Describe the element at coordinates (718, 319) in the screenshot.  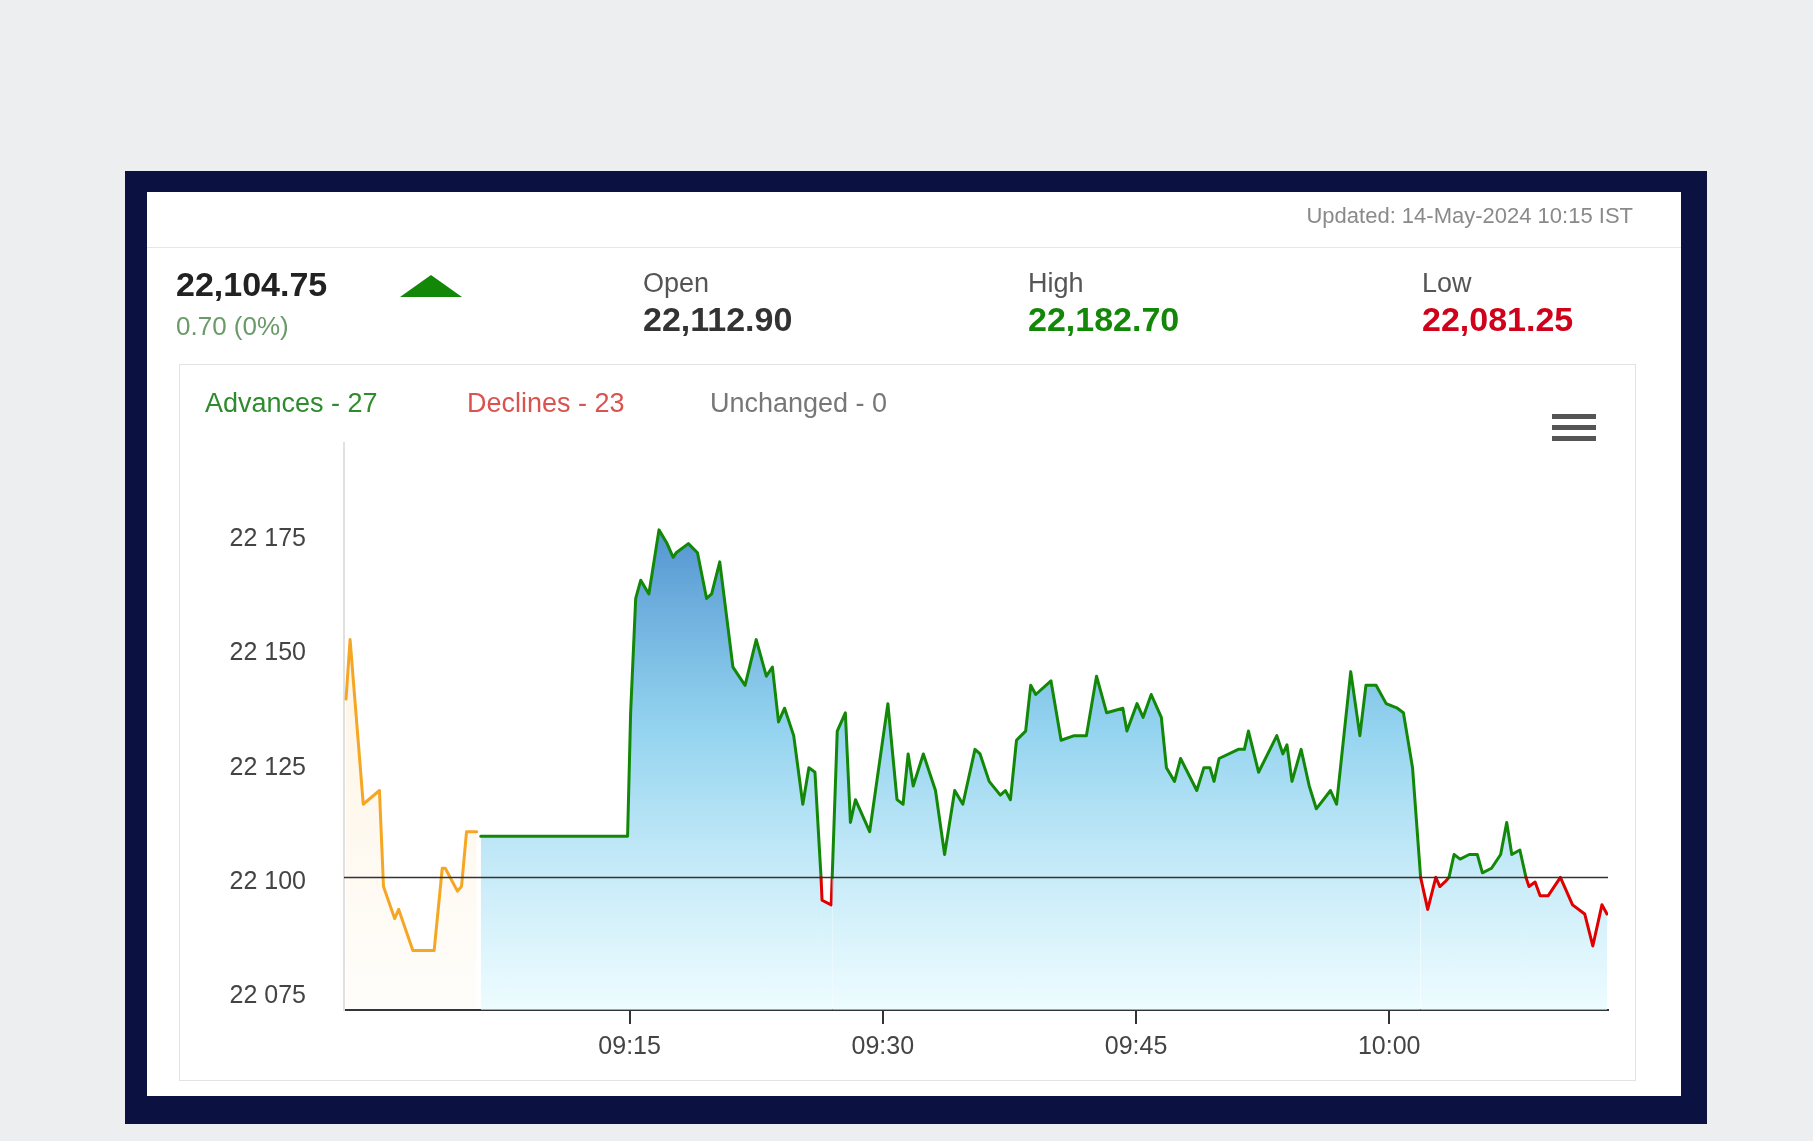
I see `text: 22,112.90` at that location.